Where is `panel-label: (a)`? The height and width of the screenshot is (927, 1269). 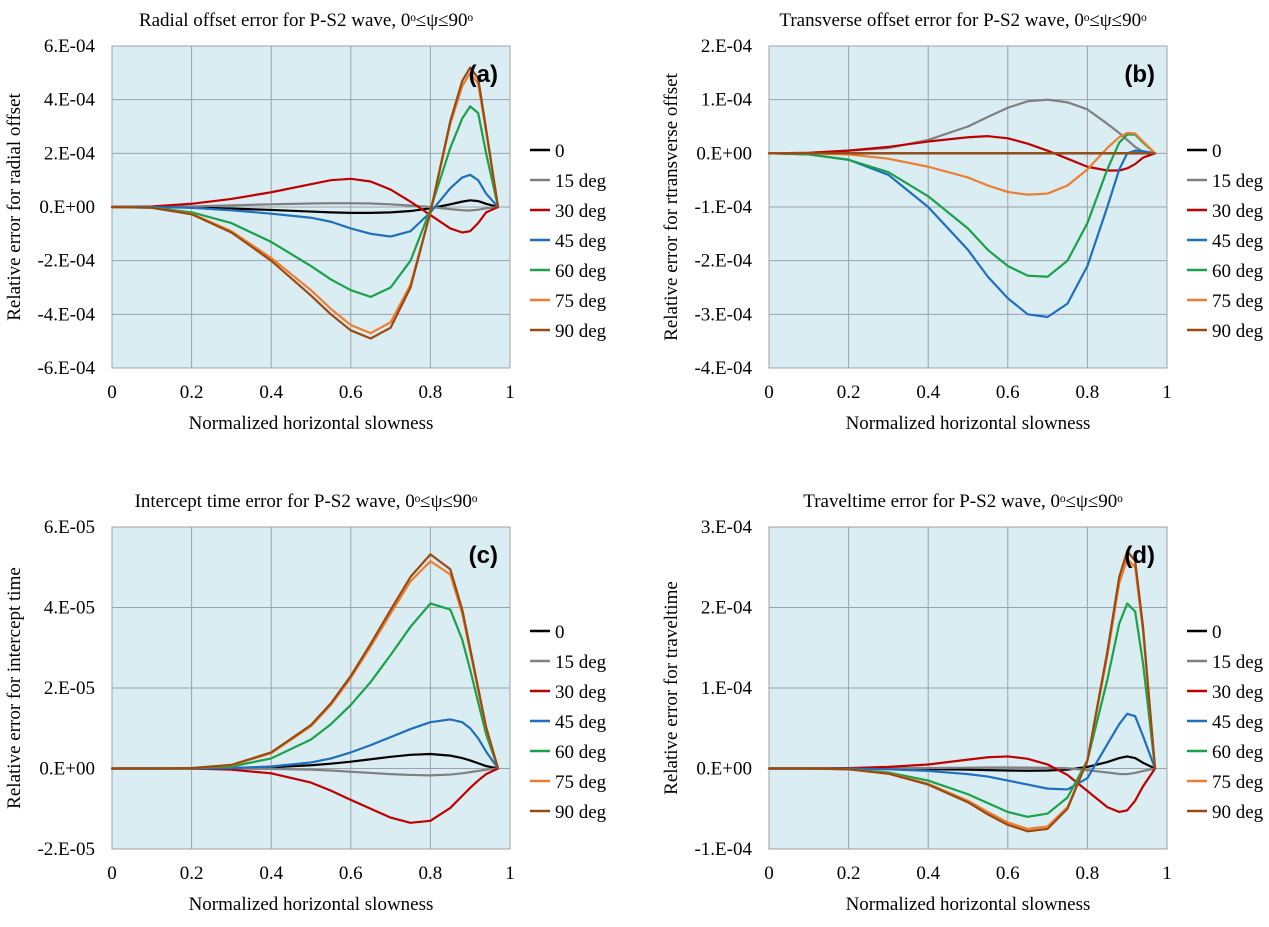
panel-label: (a) is located at coordinates (483, 74).